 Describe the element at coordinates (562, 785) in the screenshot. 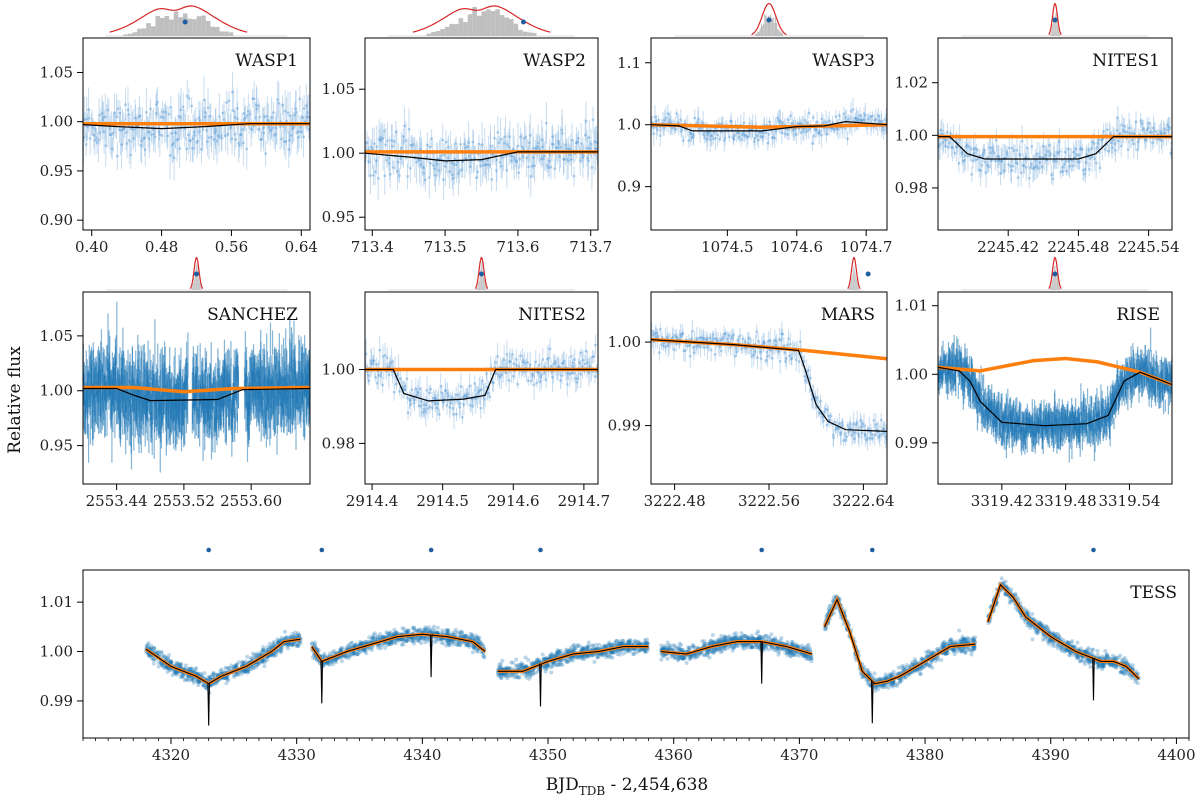

I see `x-axis-title-main: BJD` at that location.